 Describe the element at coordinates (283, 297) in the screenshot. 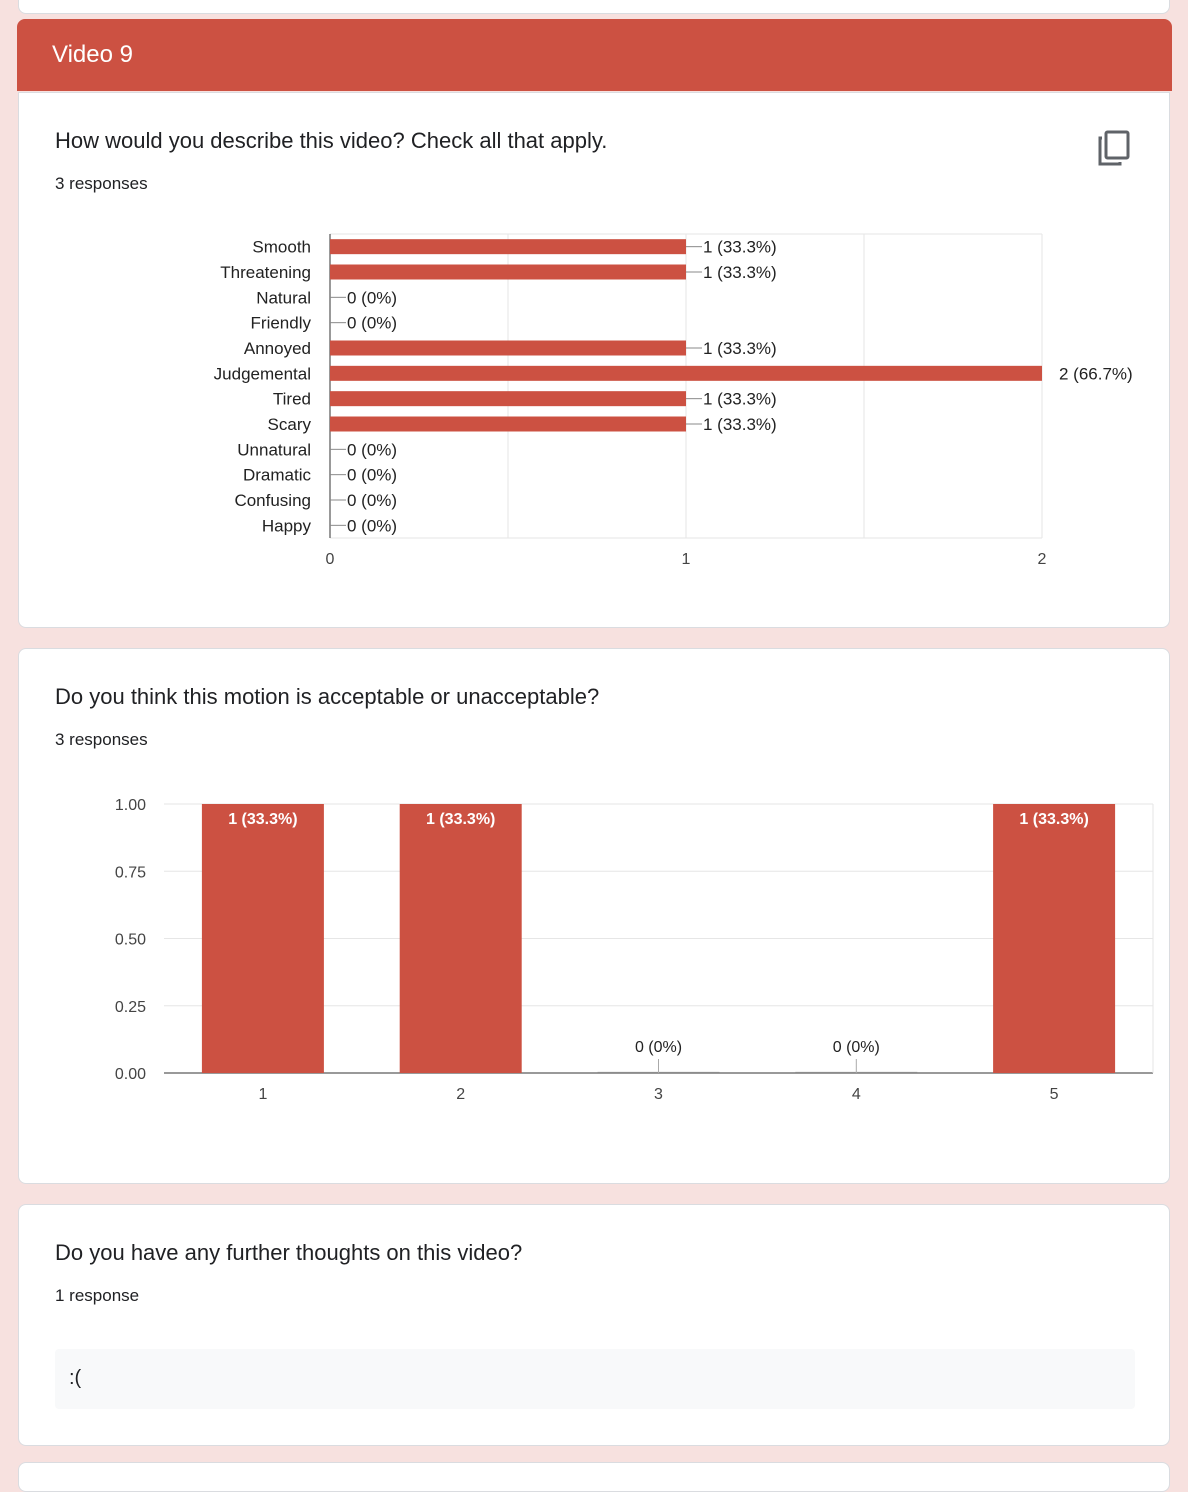

I see `category-label: Natural` at that location.